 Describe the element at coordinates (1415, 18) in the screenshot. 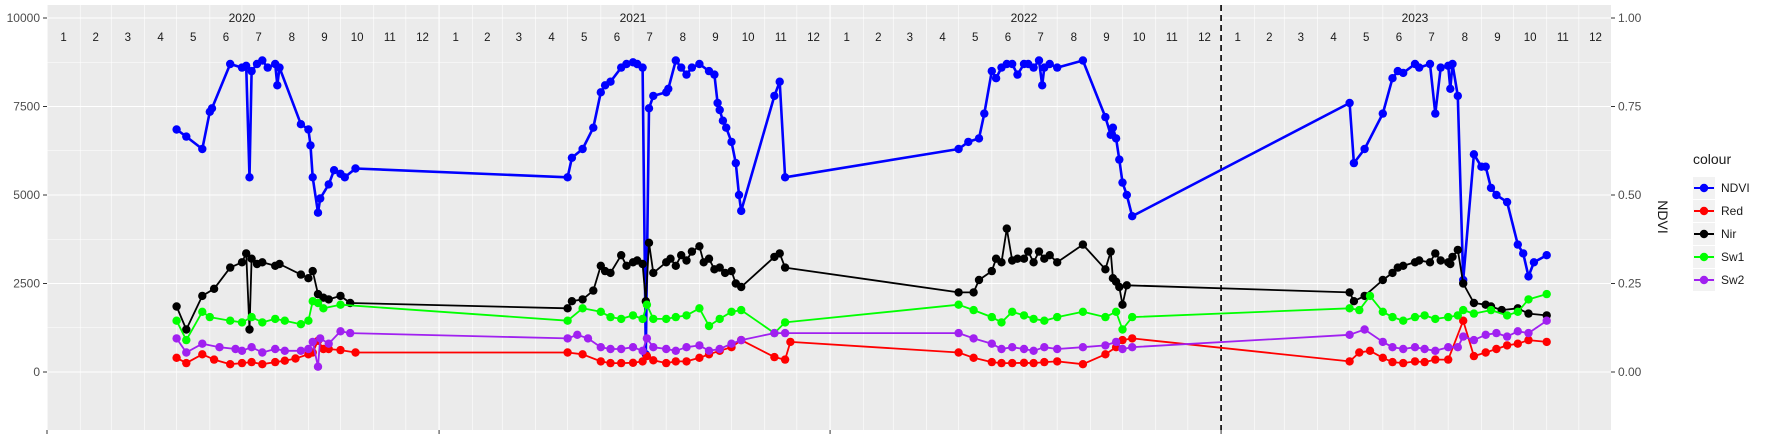

I see `year-label: 2023` at that location.